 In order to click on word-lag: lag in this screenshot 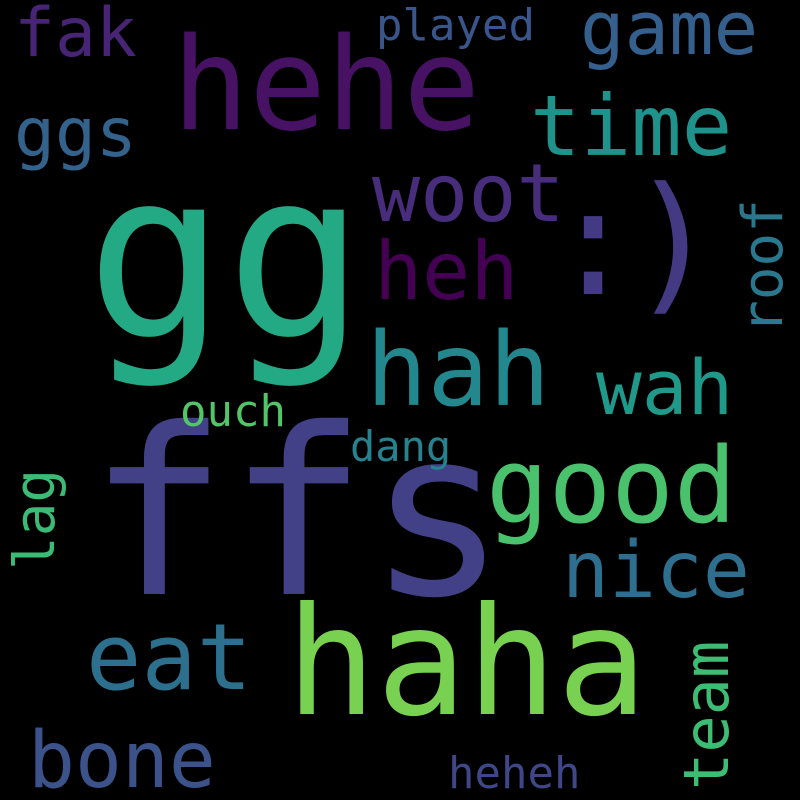, I will do `click(35, 519)`.